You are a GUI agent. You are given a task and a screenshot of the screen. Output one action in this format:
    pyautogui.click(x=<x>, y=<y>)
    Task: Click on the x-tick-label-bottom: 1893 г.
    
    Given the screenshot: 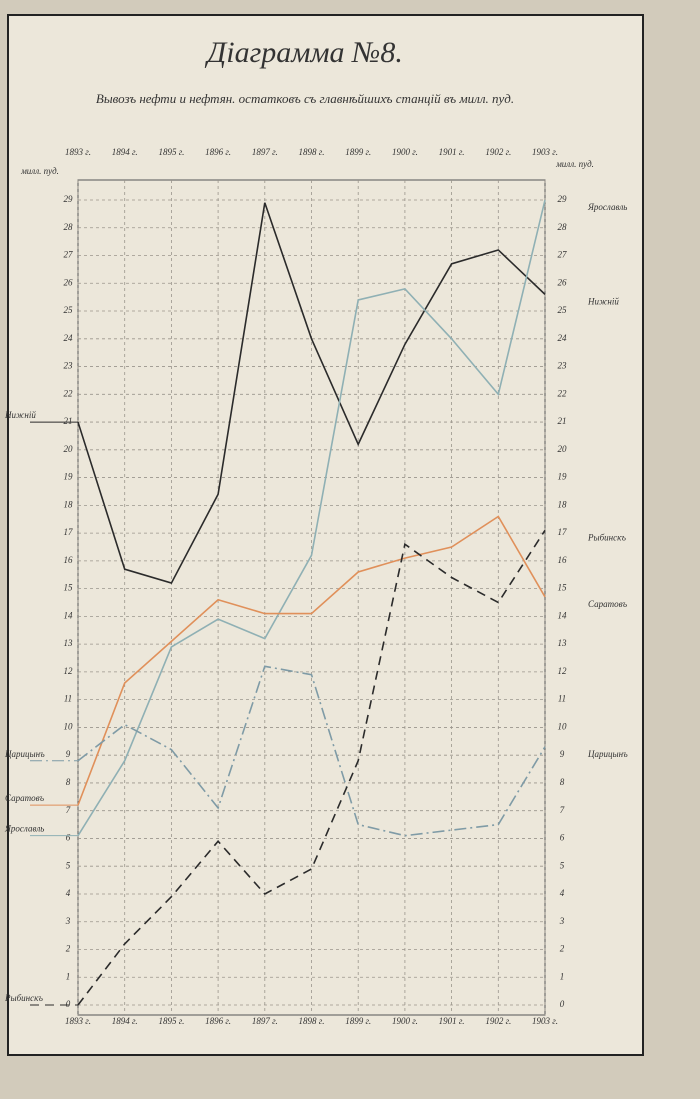 What is the action you would take?
    pyautogui.click(x=78, y=1021)
    